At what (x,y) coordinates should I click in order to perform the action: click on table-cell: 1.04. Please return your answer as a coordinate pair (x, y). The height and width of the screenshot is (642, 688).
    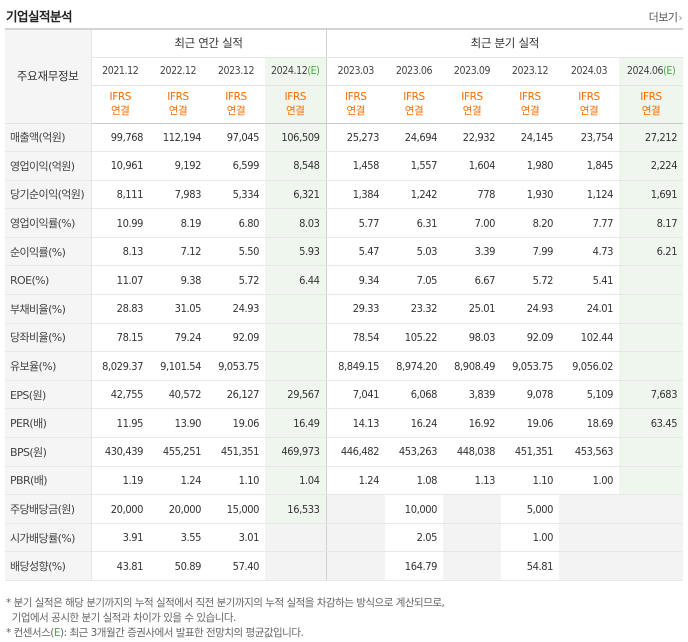
    Looking at the image, I should click on (296, 481).